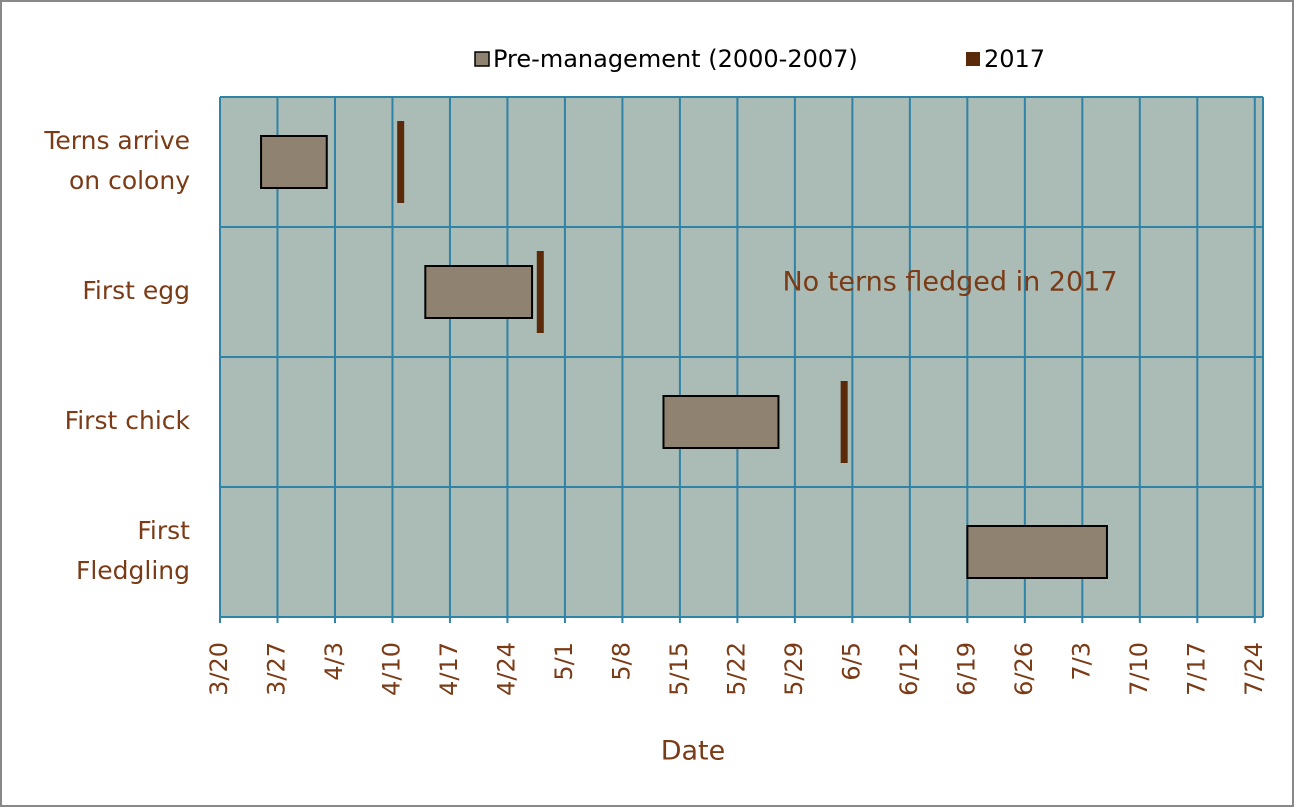 This screenshot has height=807, width=1294. Describe the element at coordinates (621, 661) in the screenshot. I see `x-tick-label: 5/8` at that location.